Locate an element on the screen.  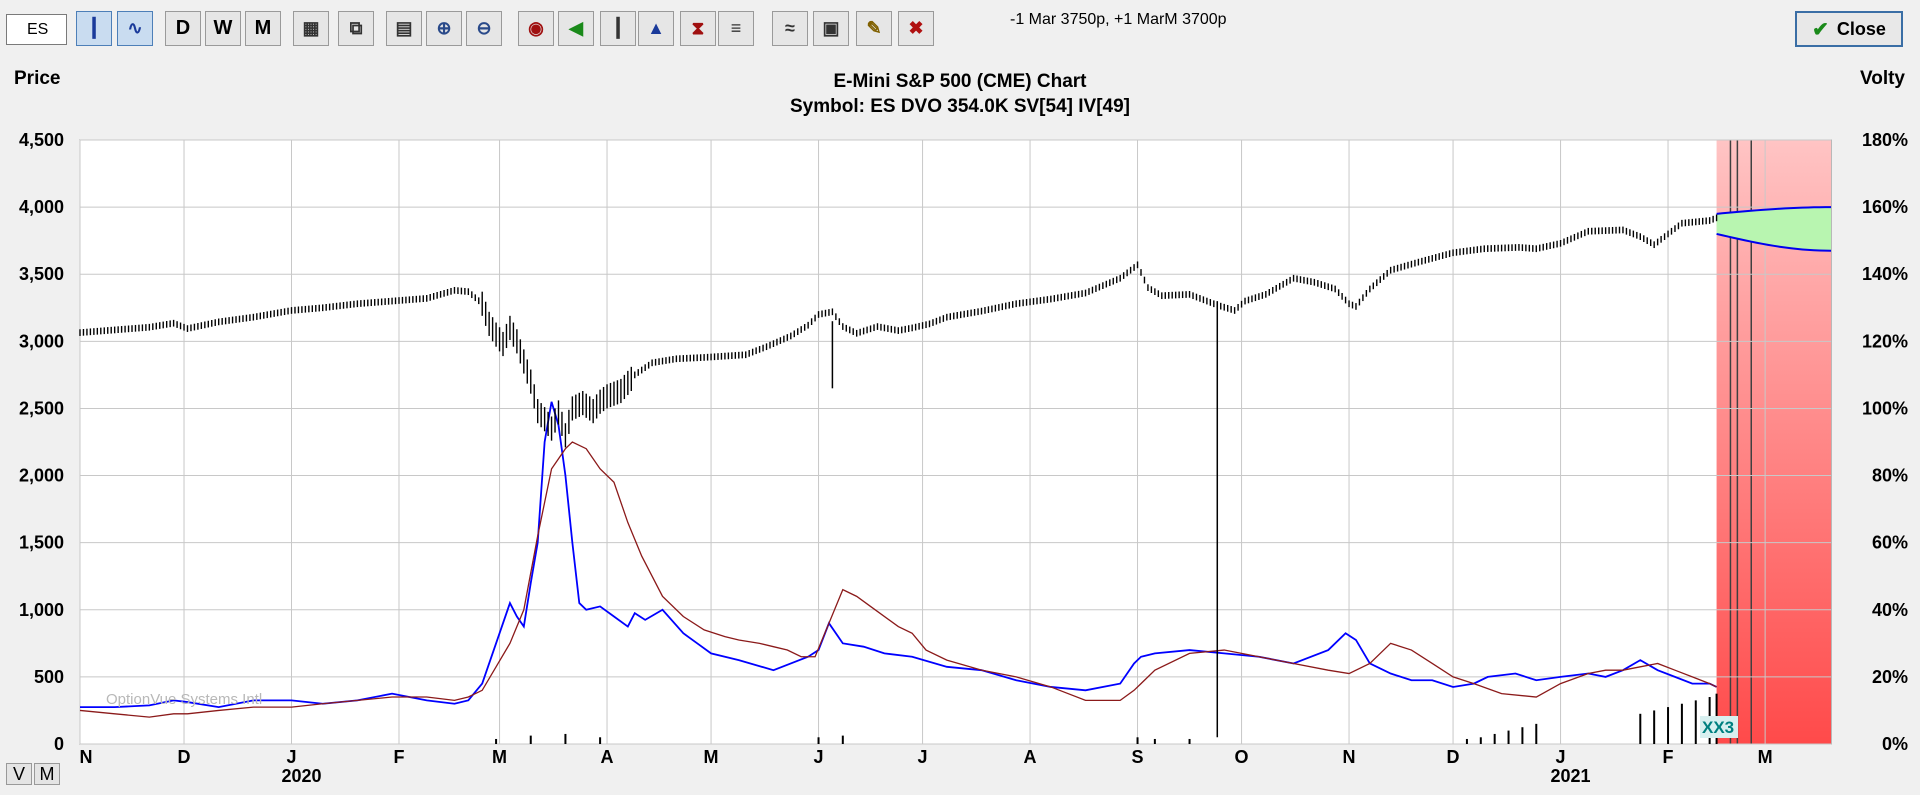
y-left-tick-label: 500 is located at coordinates (49, 677).